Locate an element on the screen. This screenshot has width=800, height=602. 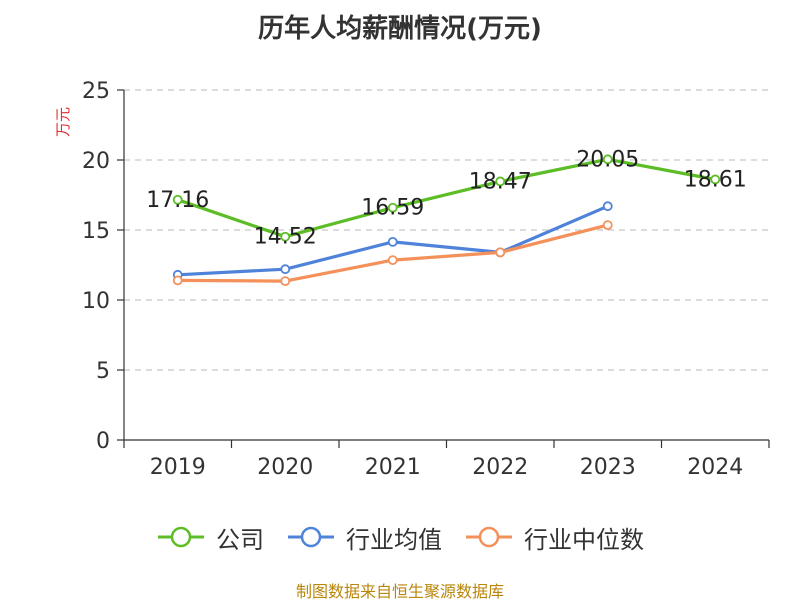
y-tick-label: 15 is located at coordinates (96, 231).